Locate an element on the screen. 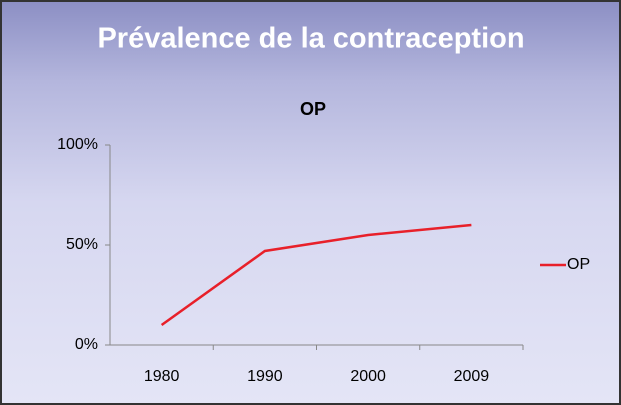  legend-label: OP is located at coordinates (578, 264).